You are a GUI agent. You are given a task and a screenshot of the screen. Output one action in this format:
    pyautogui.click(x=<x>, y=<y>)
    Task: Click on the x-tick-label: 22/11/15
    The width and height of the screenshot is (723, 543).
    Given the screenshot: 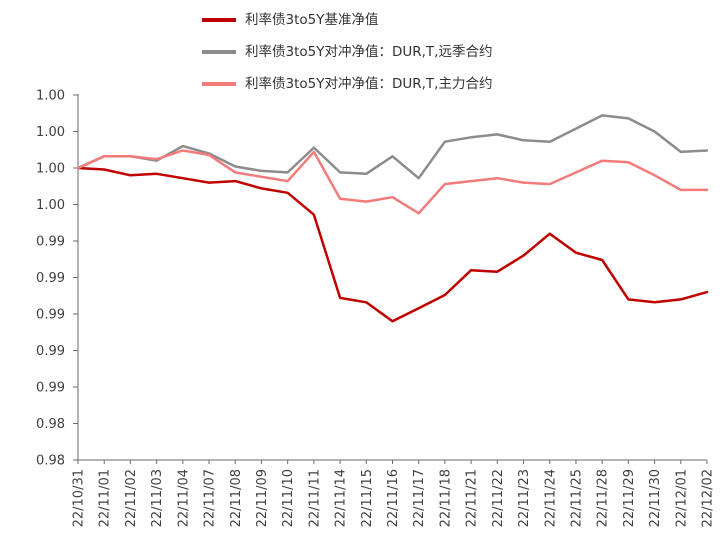 What is the action you would take?
    pyautogui.click(x=367, y=498)
    